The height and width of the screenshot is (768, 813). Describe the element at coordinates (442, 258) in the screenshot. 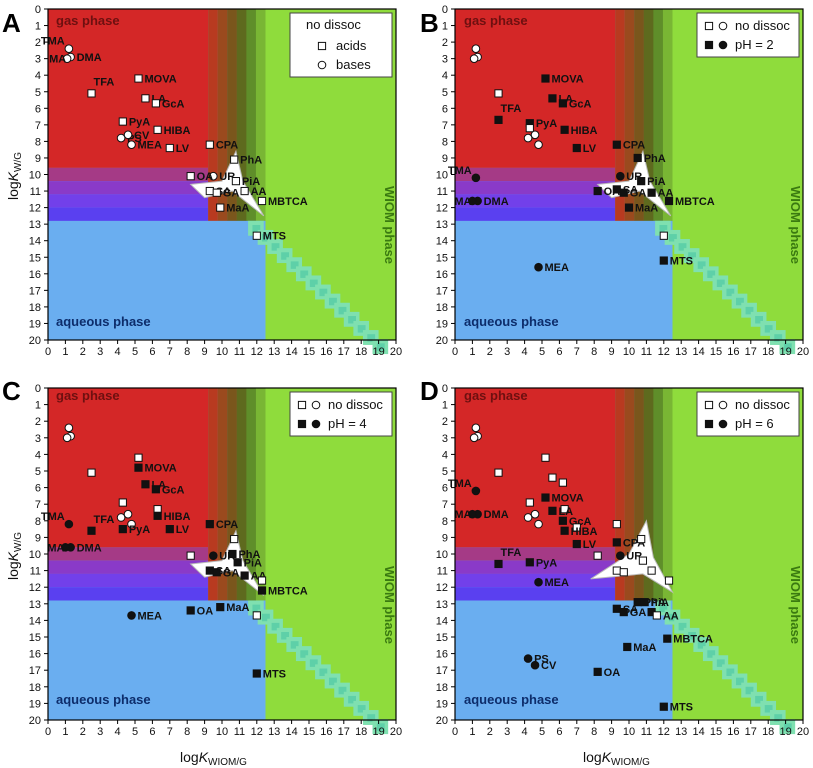

I see `y-tick-label: 15` at that location.